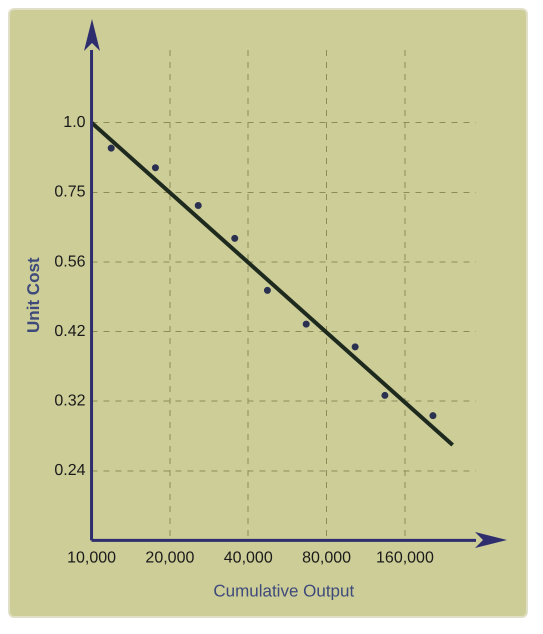 Image resolution: width=543 pixels, height=634 pixels. I want to click on y-tick-label: 0.24, so click(70, 471).